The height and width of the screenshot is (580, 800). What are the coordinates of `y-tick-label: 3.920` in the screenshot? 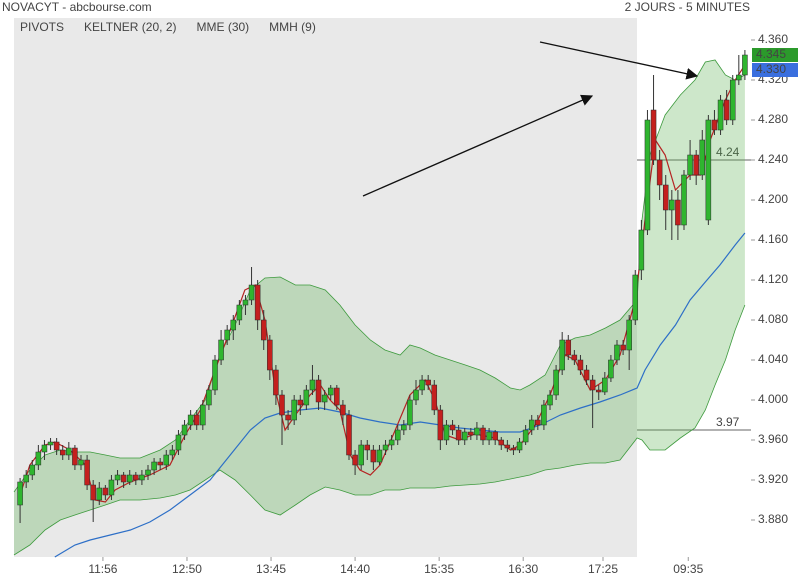 It's located at (773, 479).